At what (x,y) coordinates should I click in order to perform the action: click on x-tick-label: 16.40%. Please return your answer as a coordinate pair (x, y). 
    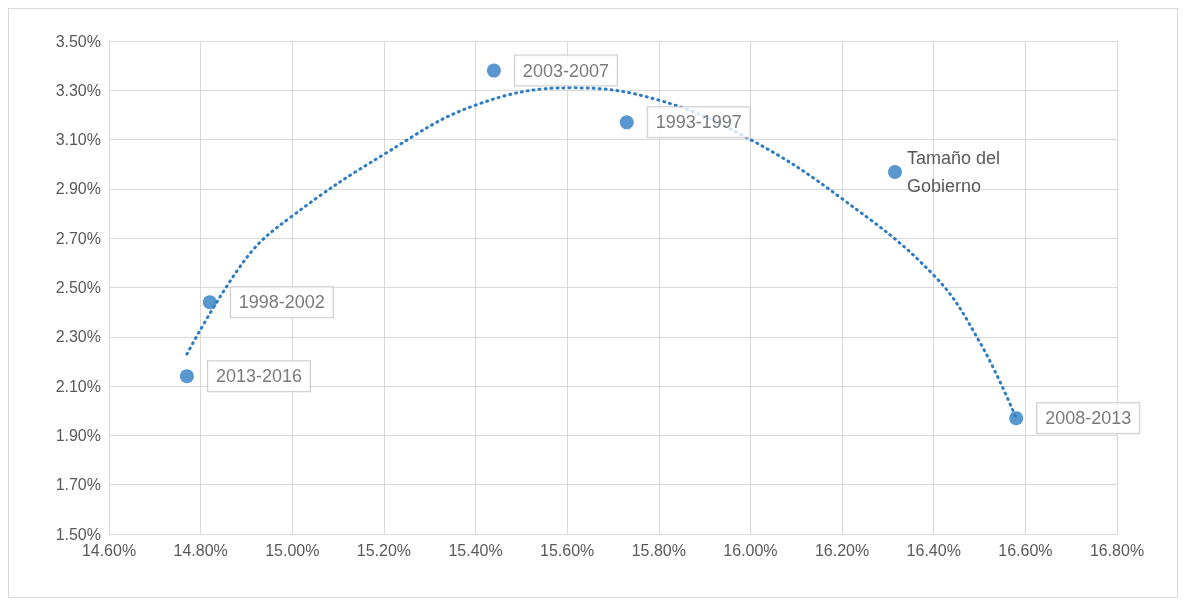
    Looking at the image, I should click on (933, 550).